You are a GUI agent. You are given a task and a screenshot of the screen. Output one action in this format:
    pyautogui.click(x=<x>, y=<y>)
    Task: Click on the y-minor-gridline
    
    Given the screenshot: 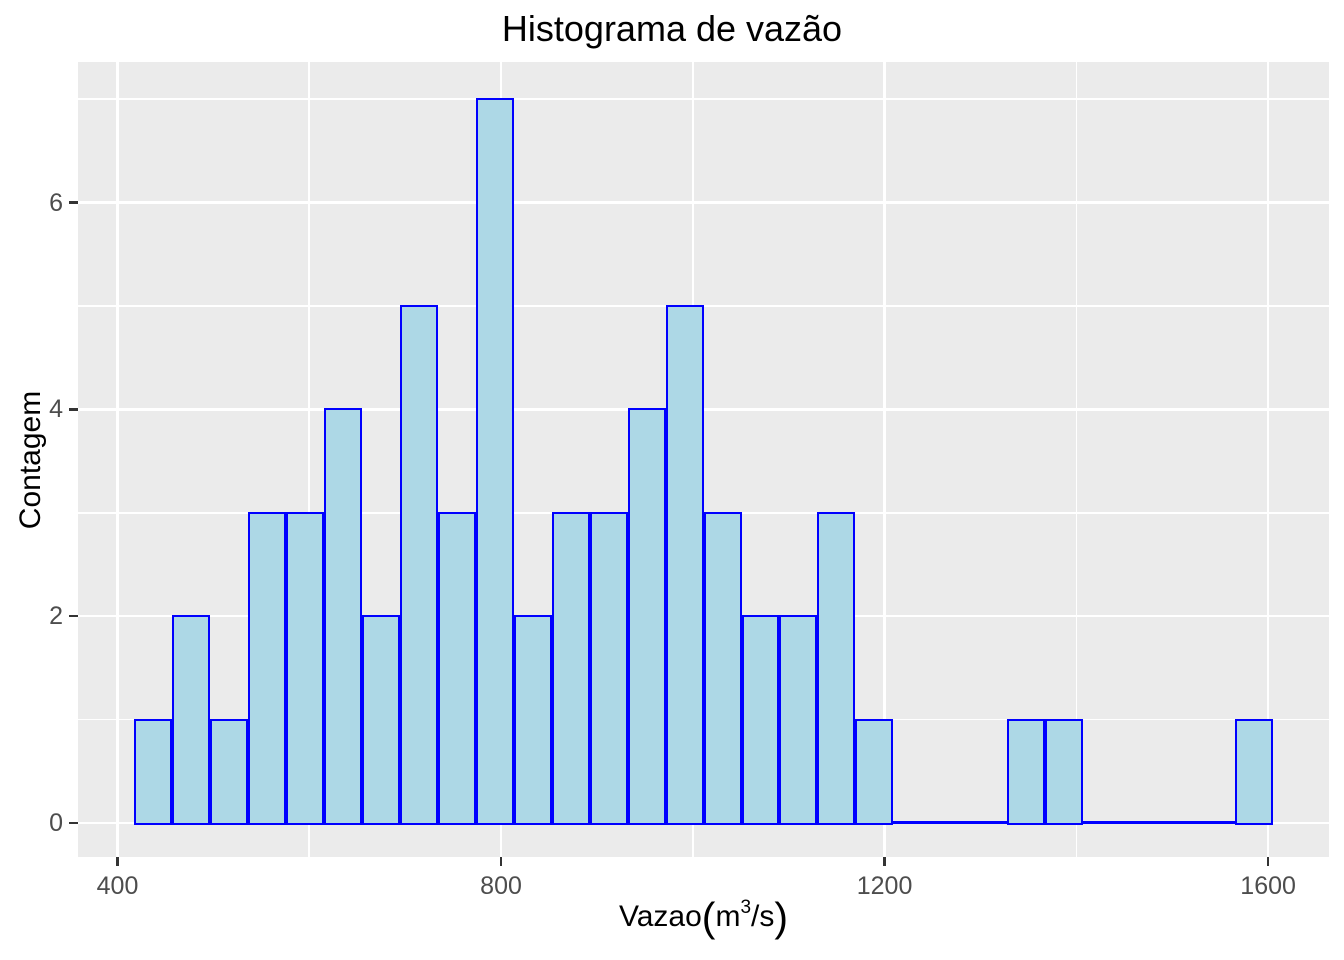 What is the action you would take?
    pyautogui.click(x=703, y=99)
    